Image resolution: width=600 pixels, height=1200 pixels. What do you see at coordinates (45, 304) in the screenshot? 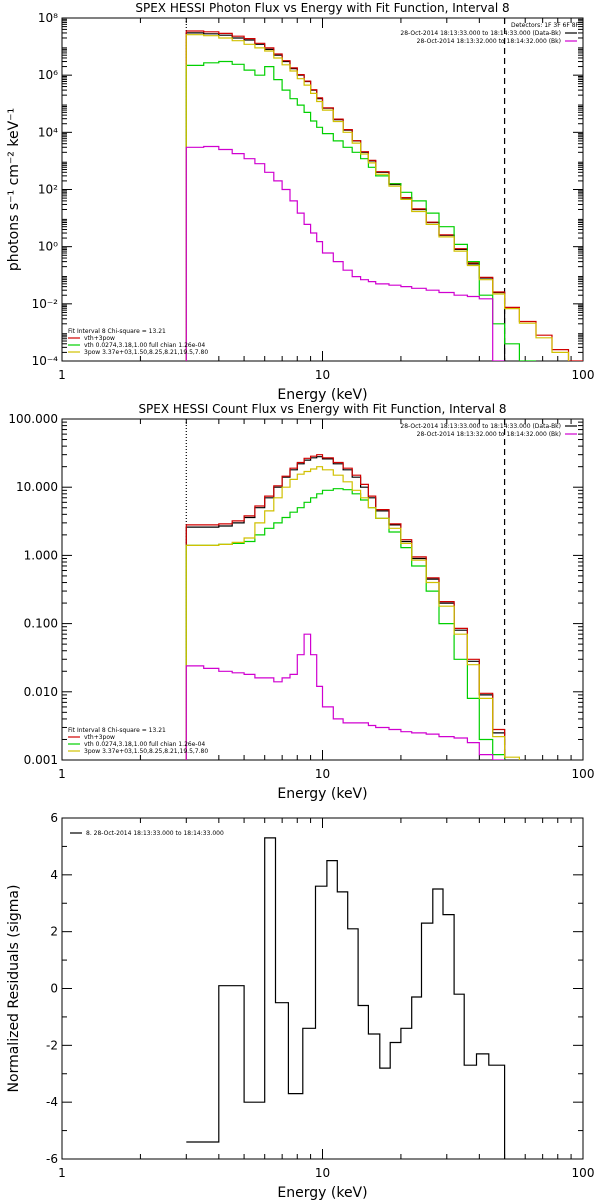
I see `y-tick-label: 10⁻²` at bounding box center [45, 304].